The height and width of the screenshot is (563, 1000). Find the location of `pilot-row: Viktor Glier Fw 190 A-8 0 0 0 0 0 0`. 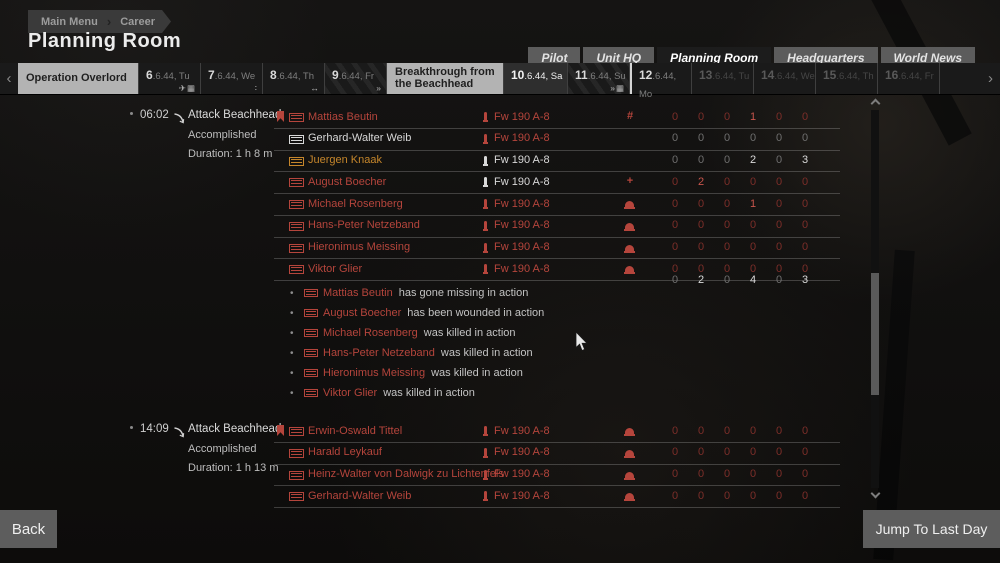

pilot-row: Viktor Glier Fw 190 A-8 0 0 0 0 0 0 is located at coordinates (557, 270).